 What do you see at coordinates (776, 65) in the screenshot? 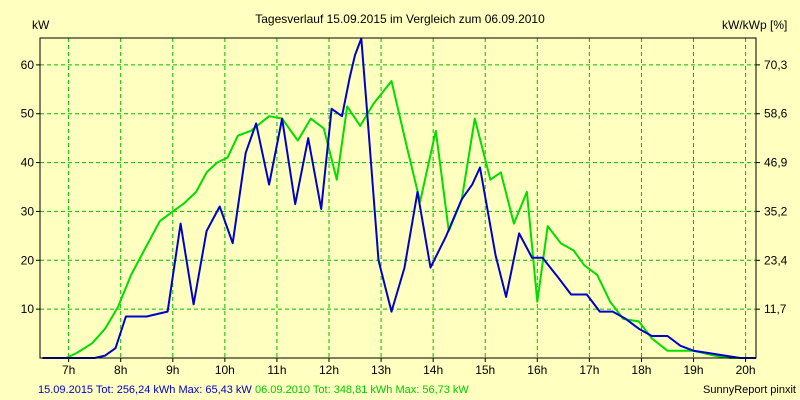
I see `y-tick-label-right: 70,3` at bounding box center [776, 65].